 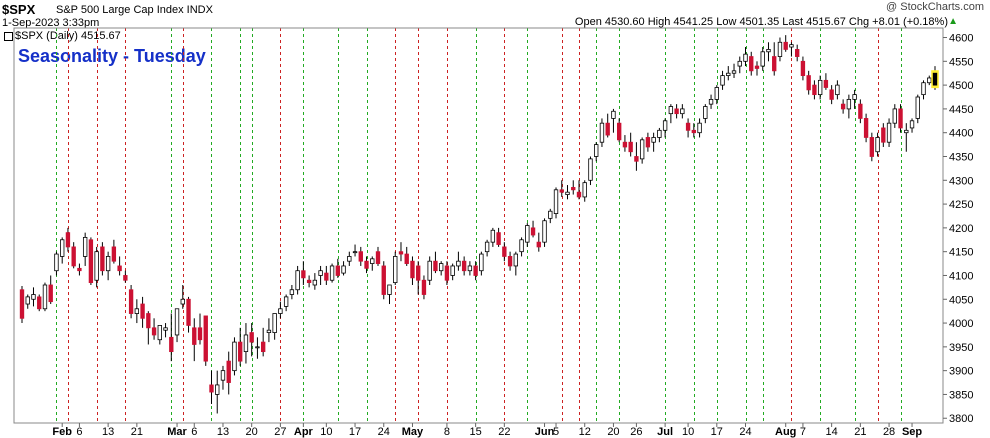 What do you see at coordinates (112, 56) in the screenshot?
I see `seasonality-annotation: Seasonality - Tuesday` at bounding box center [112, 56].